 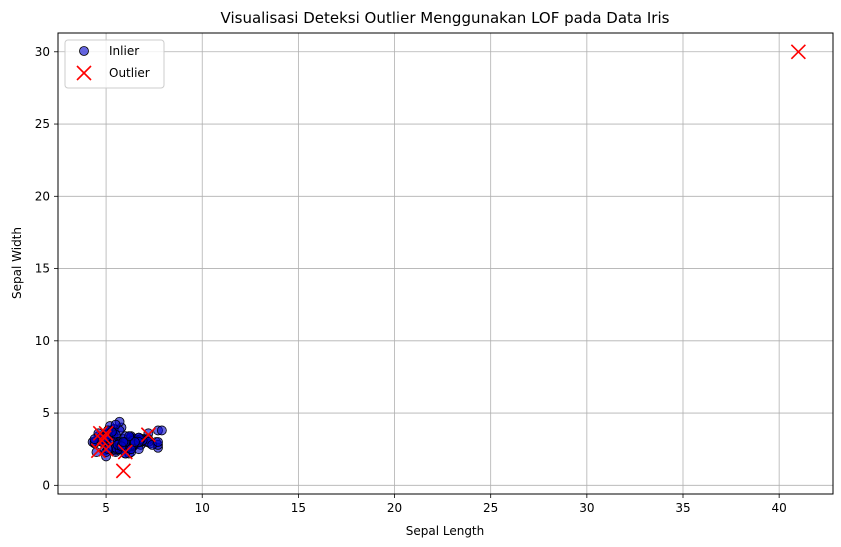 What do you see at coordinates (779, 508) in the screenshot?
I see `x-tick-label: 40` at bounding box center [779, 508].